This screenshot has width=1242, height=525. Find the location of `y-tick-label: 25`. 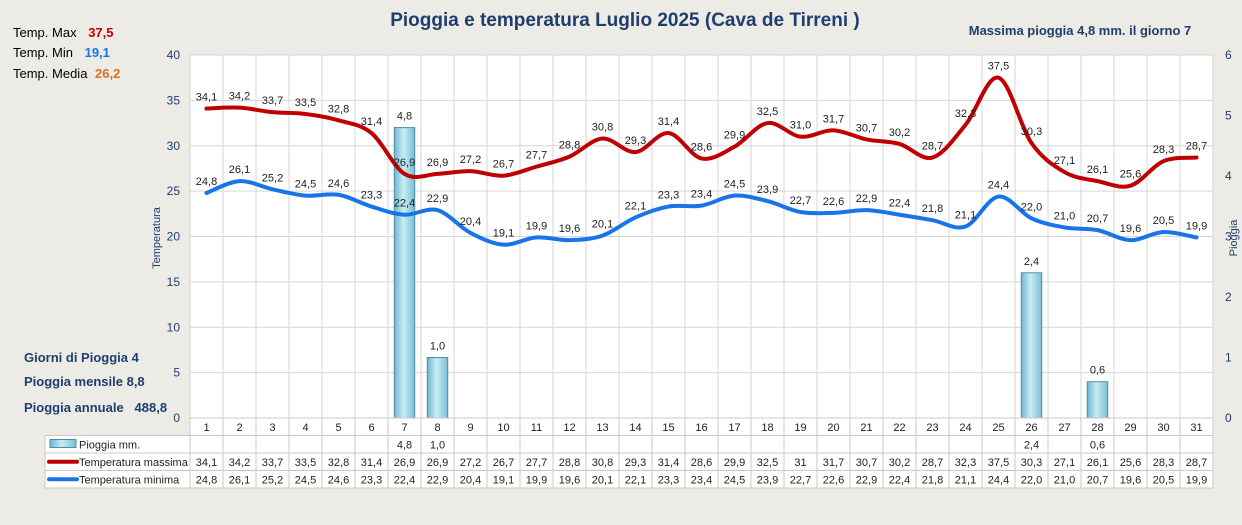

y-tick-label: 25 is located at coordinates (174, 191).